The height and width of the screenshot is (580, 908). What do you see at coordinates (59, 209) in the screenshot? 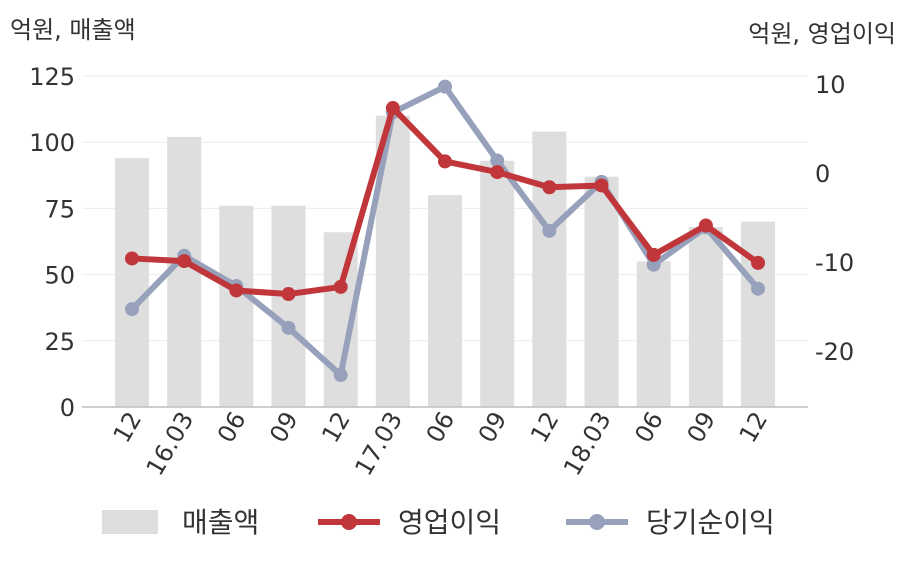
I see `left-tick-label: 75` at bounding box center [59, 209].